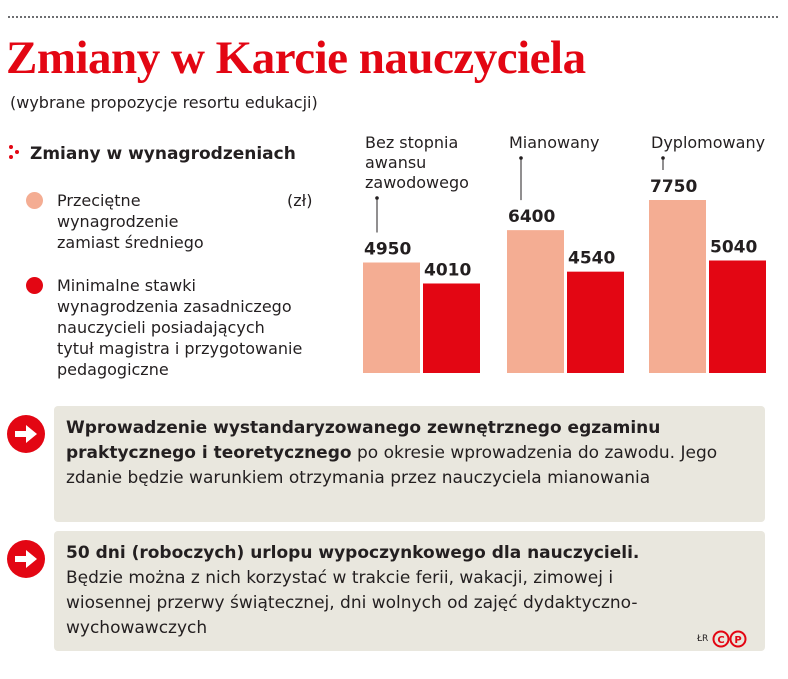 This screenshot has width=788, height=679. Describe the element at coordinates (738, 640) in the screenshot. I see `svg-text: P` at that location.